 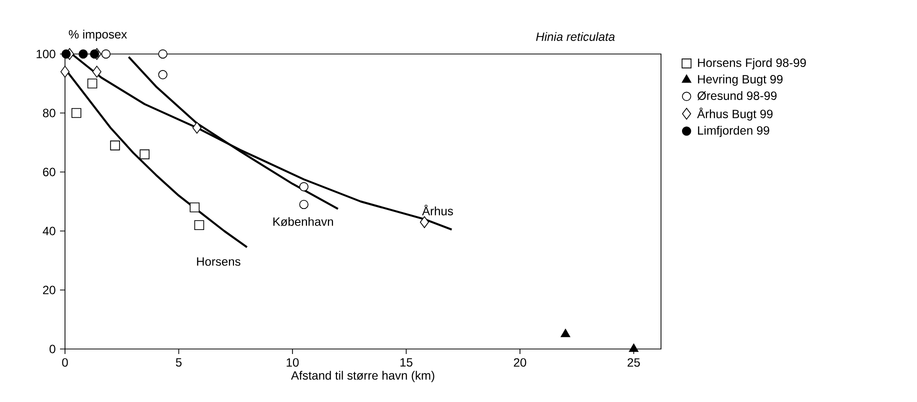 What do you see at coordinates (520, 362) in the screenshot?
I see `x-tick-label: 20` at bounding box center [520, 362].